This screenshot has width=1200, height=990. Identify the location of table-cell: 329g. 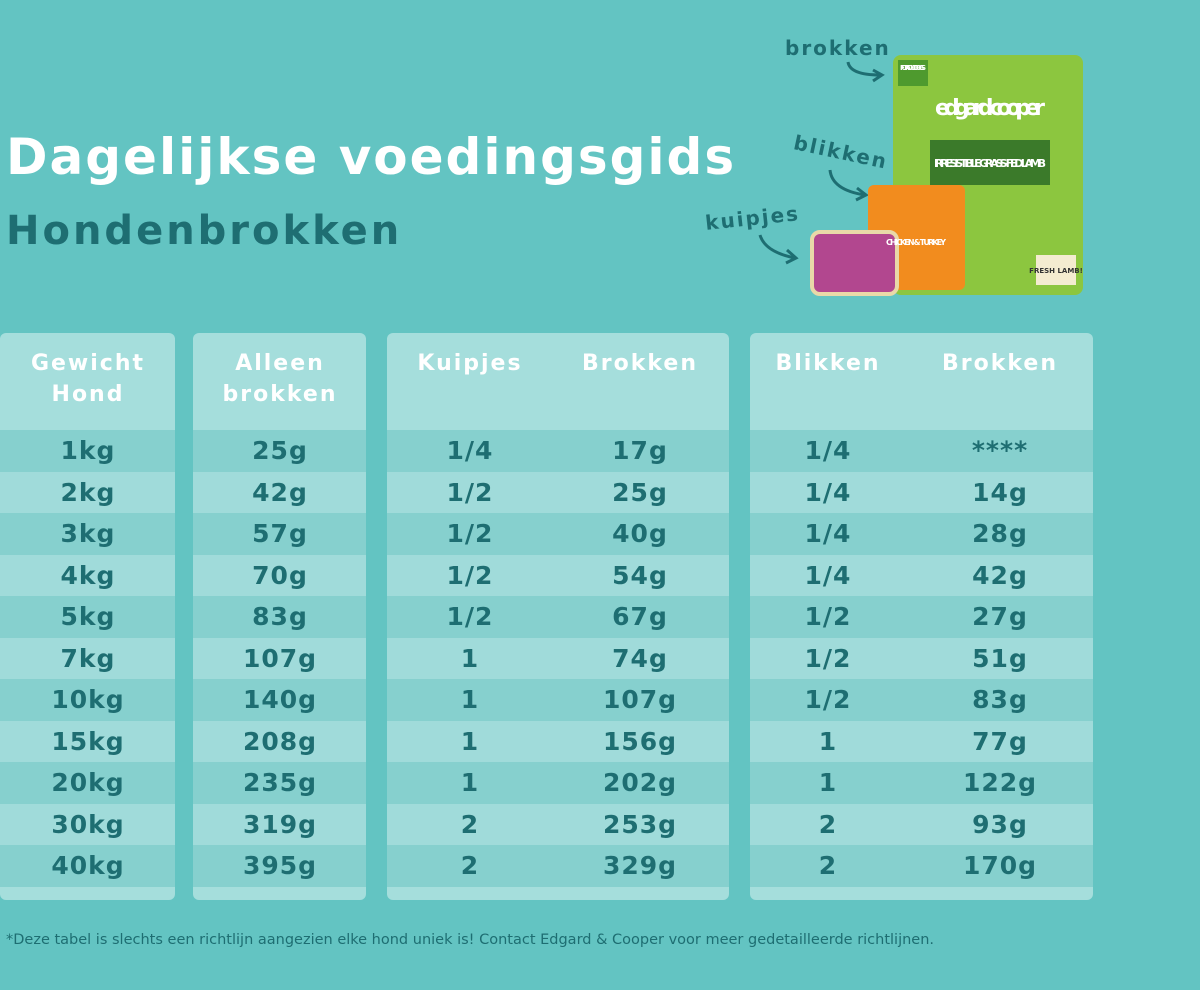
(640, 865).